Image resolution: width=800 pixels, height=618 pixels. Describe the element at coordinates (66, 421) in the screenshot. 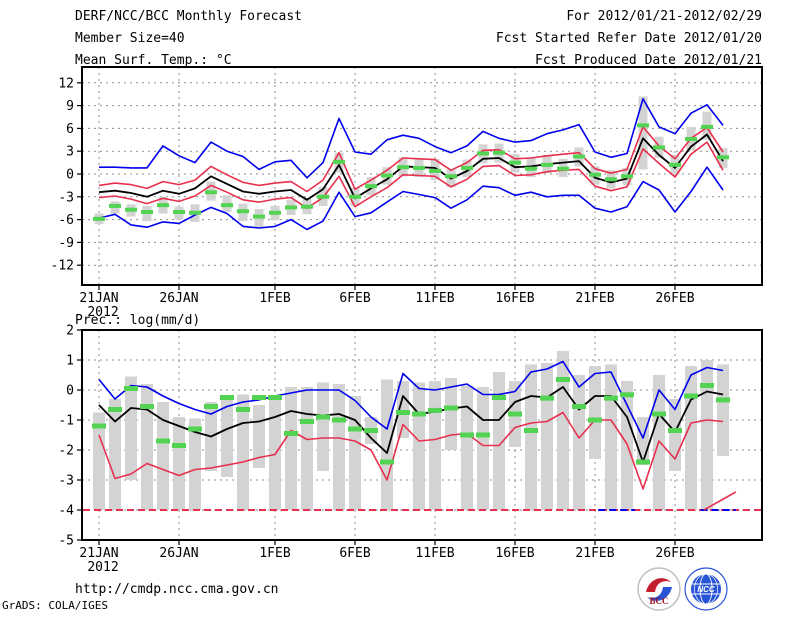

I see `y-tick-label: -1` at that location.